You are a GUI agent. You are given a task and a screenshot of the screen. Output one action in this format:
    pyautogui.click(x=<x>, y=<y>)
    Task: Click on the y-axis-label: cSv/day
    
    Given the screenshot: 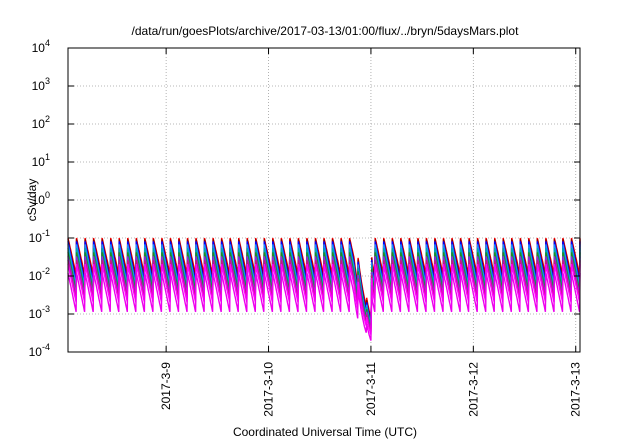 What is the action you would take?
    pyautogui.click(x=32, y=200)
    